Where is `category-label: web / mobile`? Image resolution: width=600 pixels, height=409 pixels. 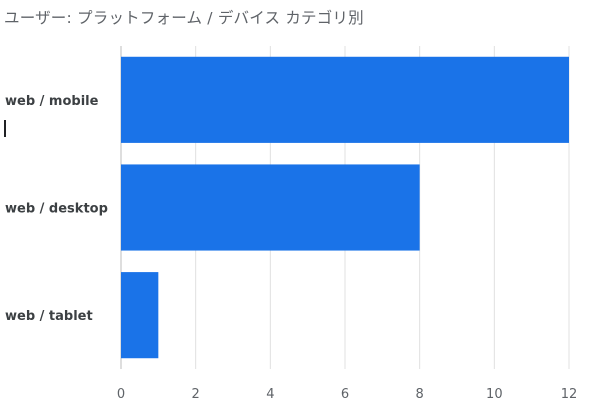 category-label: web / mobile is located at coordinates (52, 101).